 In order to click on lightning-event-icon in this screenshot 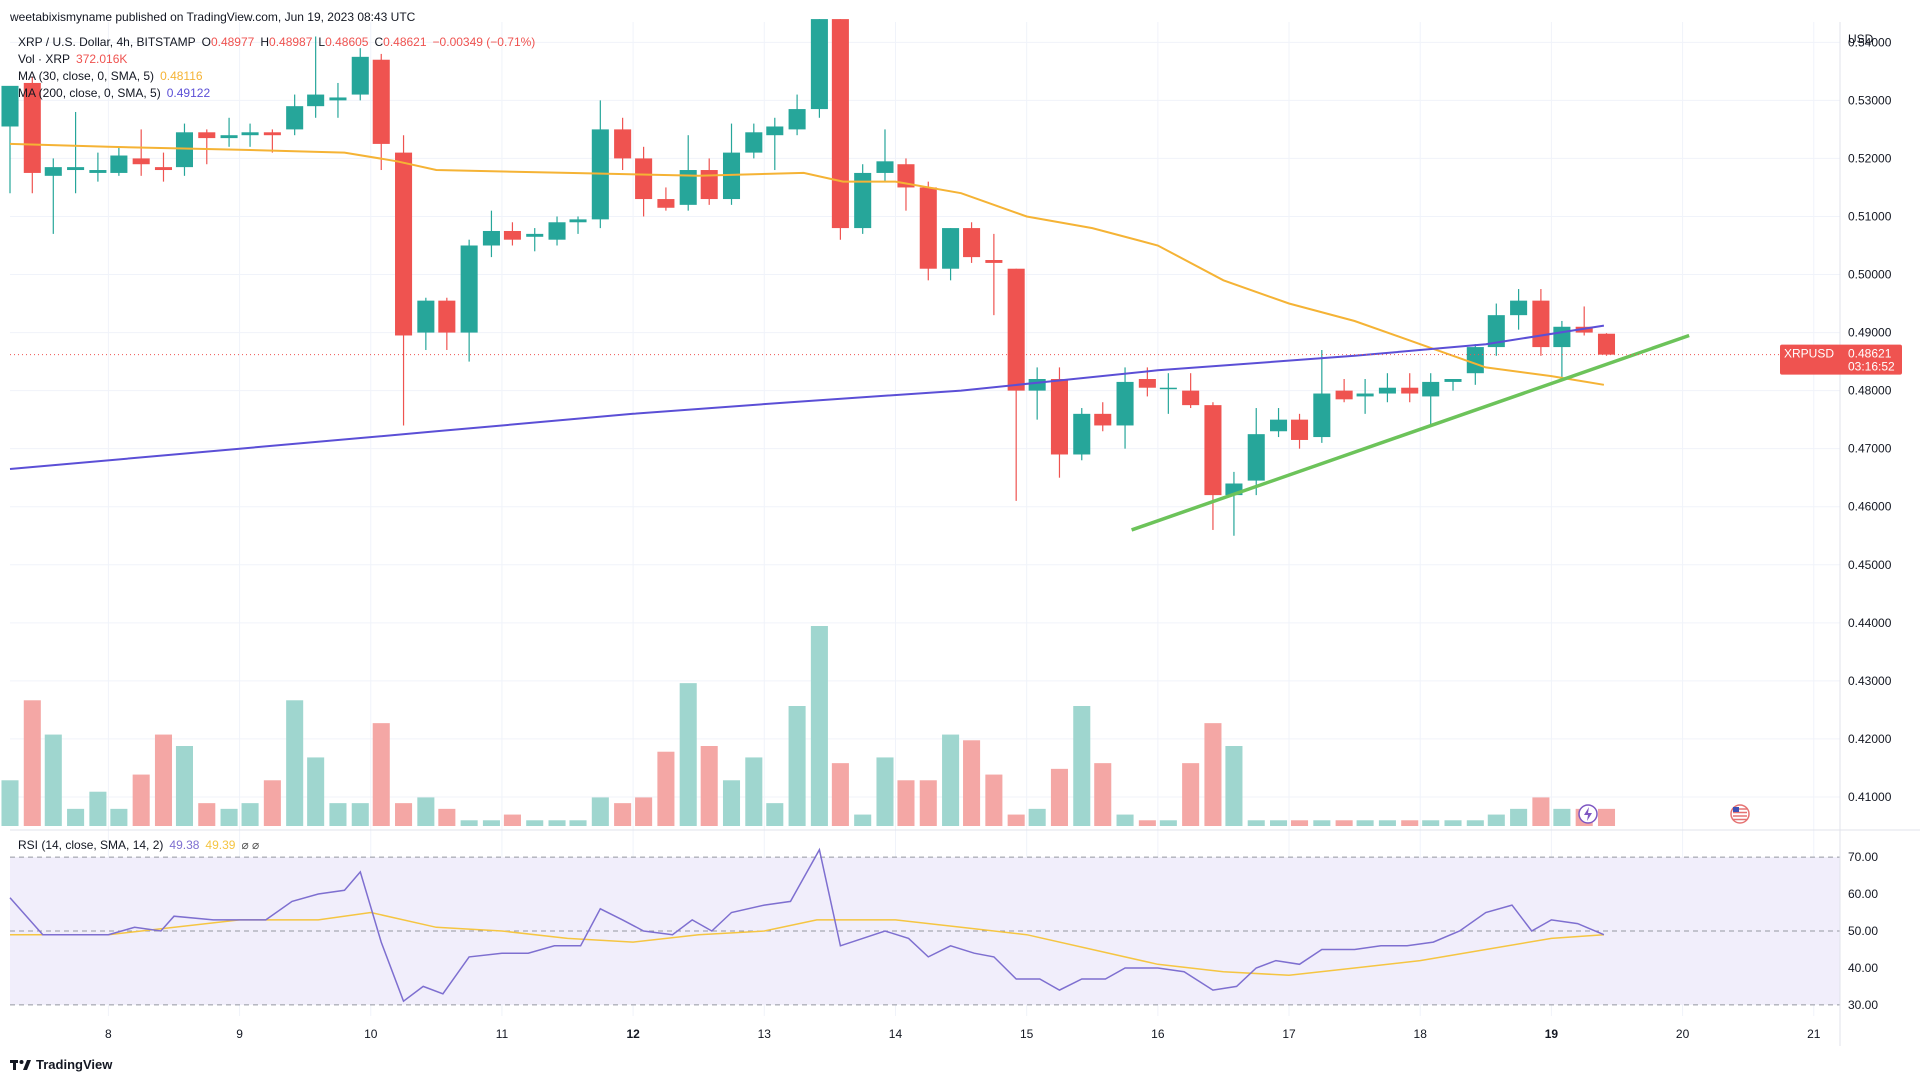, I will do `click(1588, 814)`.